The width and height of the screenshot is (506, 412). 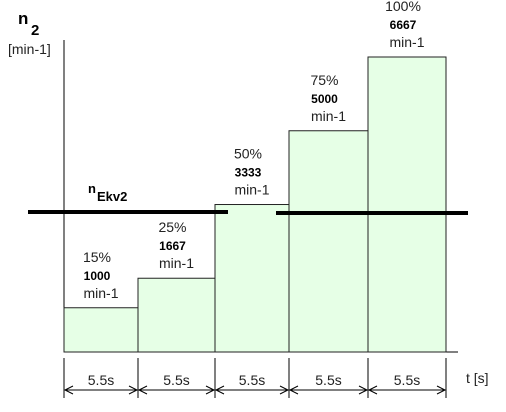 I want to click on y-axis-symbol: n, so click(x=23, y=18).